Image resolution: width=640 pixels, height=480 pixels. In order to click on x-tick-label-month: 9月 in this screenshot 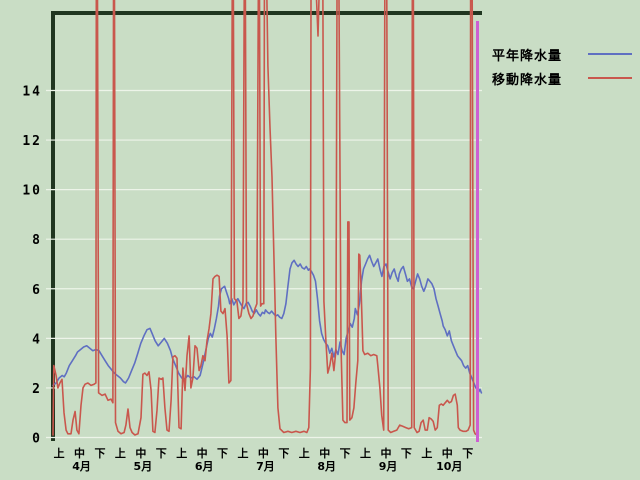, I will do `click(388, 466)`.